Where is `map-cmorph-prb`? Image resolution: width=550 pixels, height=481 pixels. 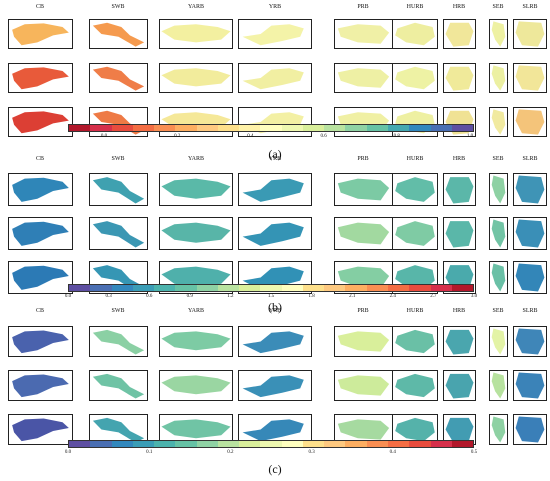 map-cmorph-prb is located at coordinates (363, 341).